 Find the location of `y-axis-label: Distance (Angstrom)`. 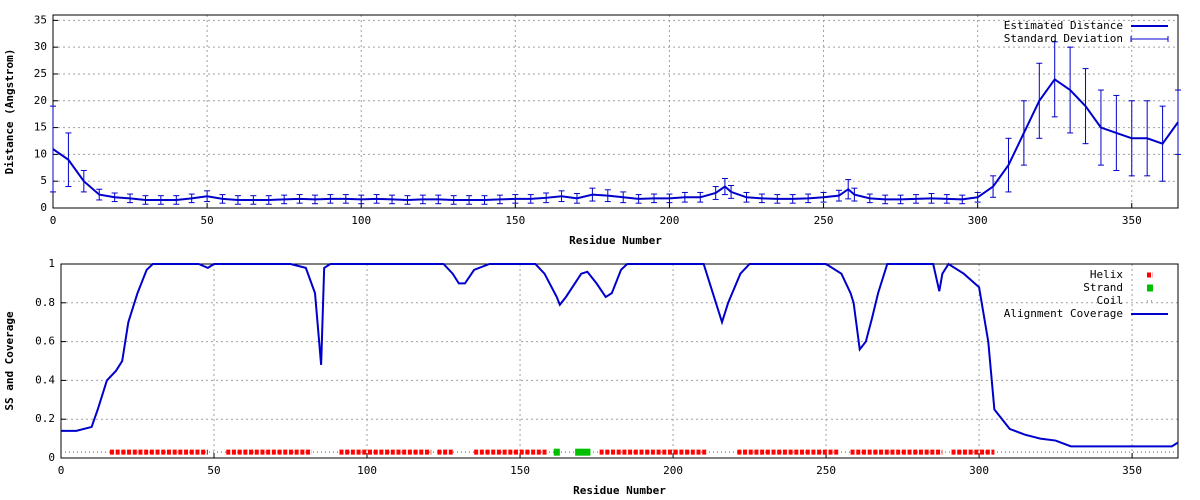

y-axis-label: Distance (Angstrom) is located at coordinates (9, 112).